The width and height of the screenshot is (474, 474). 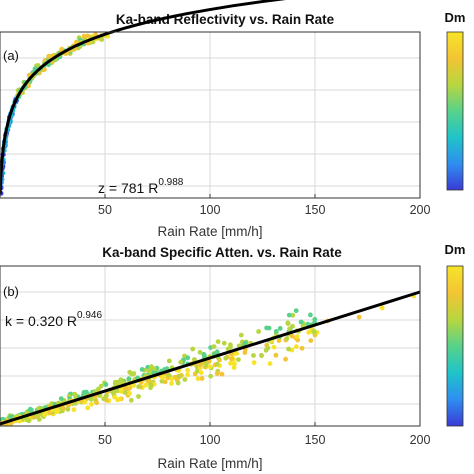 What do you see at coordinates (89, 315) in the screenshot?
I see `fit-equation-exponent: 0.946` at bounding box center [89, 315].